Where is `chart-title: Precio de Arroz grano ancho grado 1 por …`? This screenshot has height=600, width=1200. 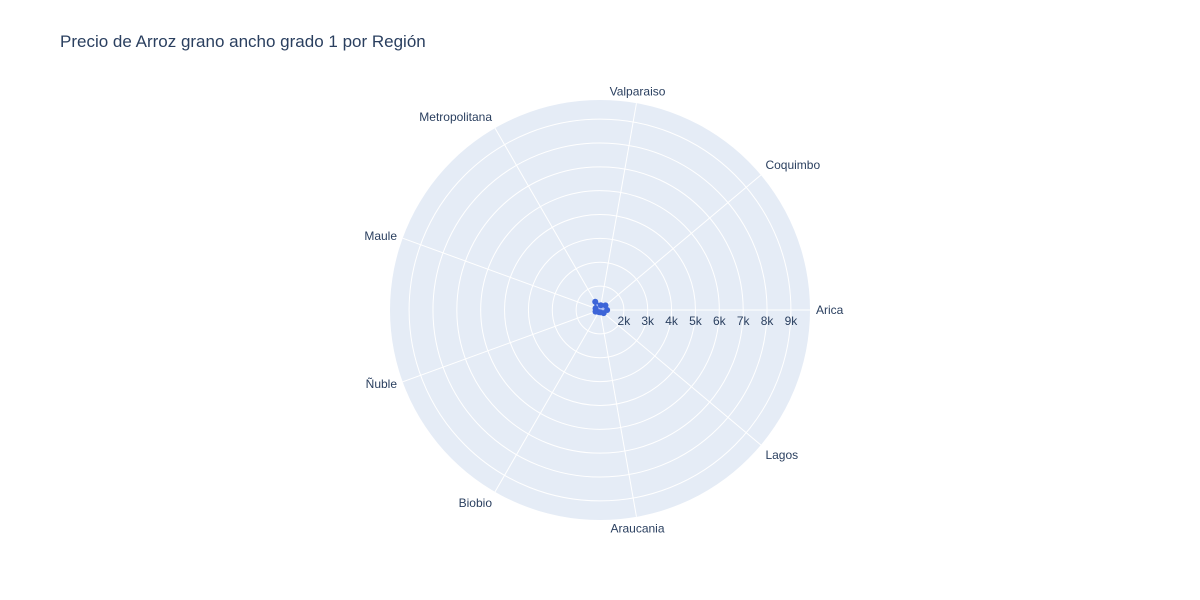 chart-title: Precio de Arroz grano ancho grado 1 por … is located at coordinates (243, 41).